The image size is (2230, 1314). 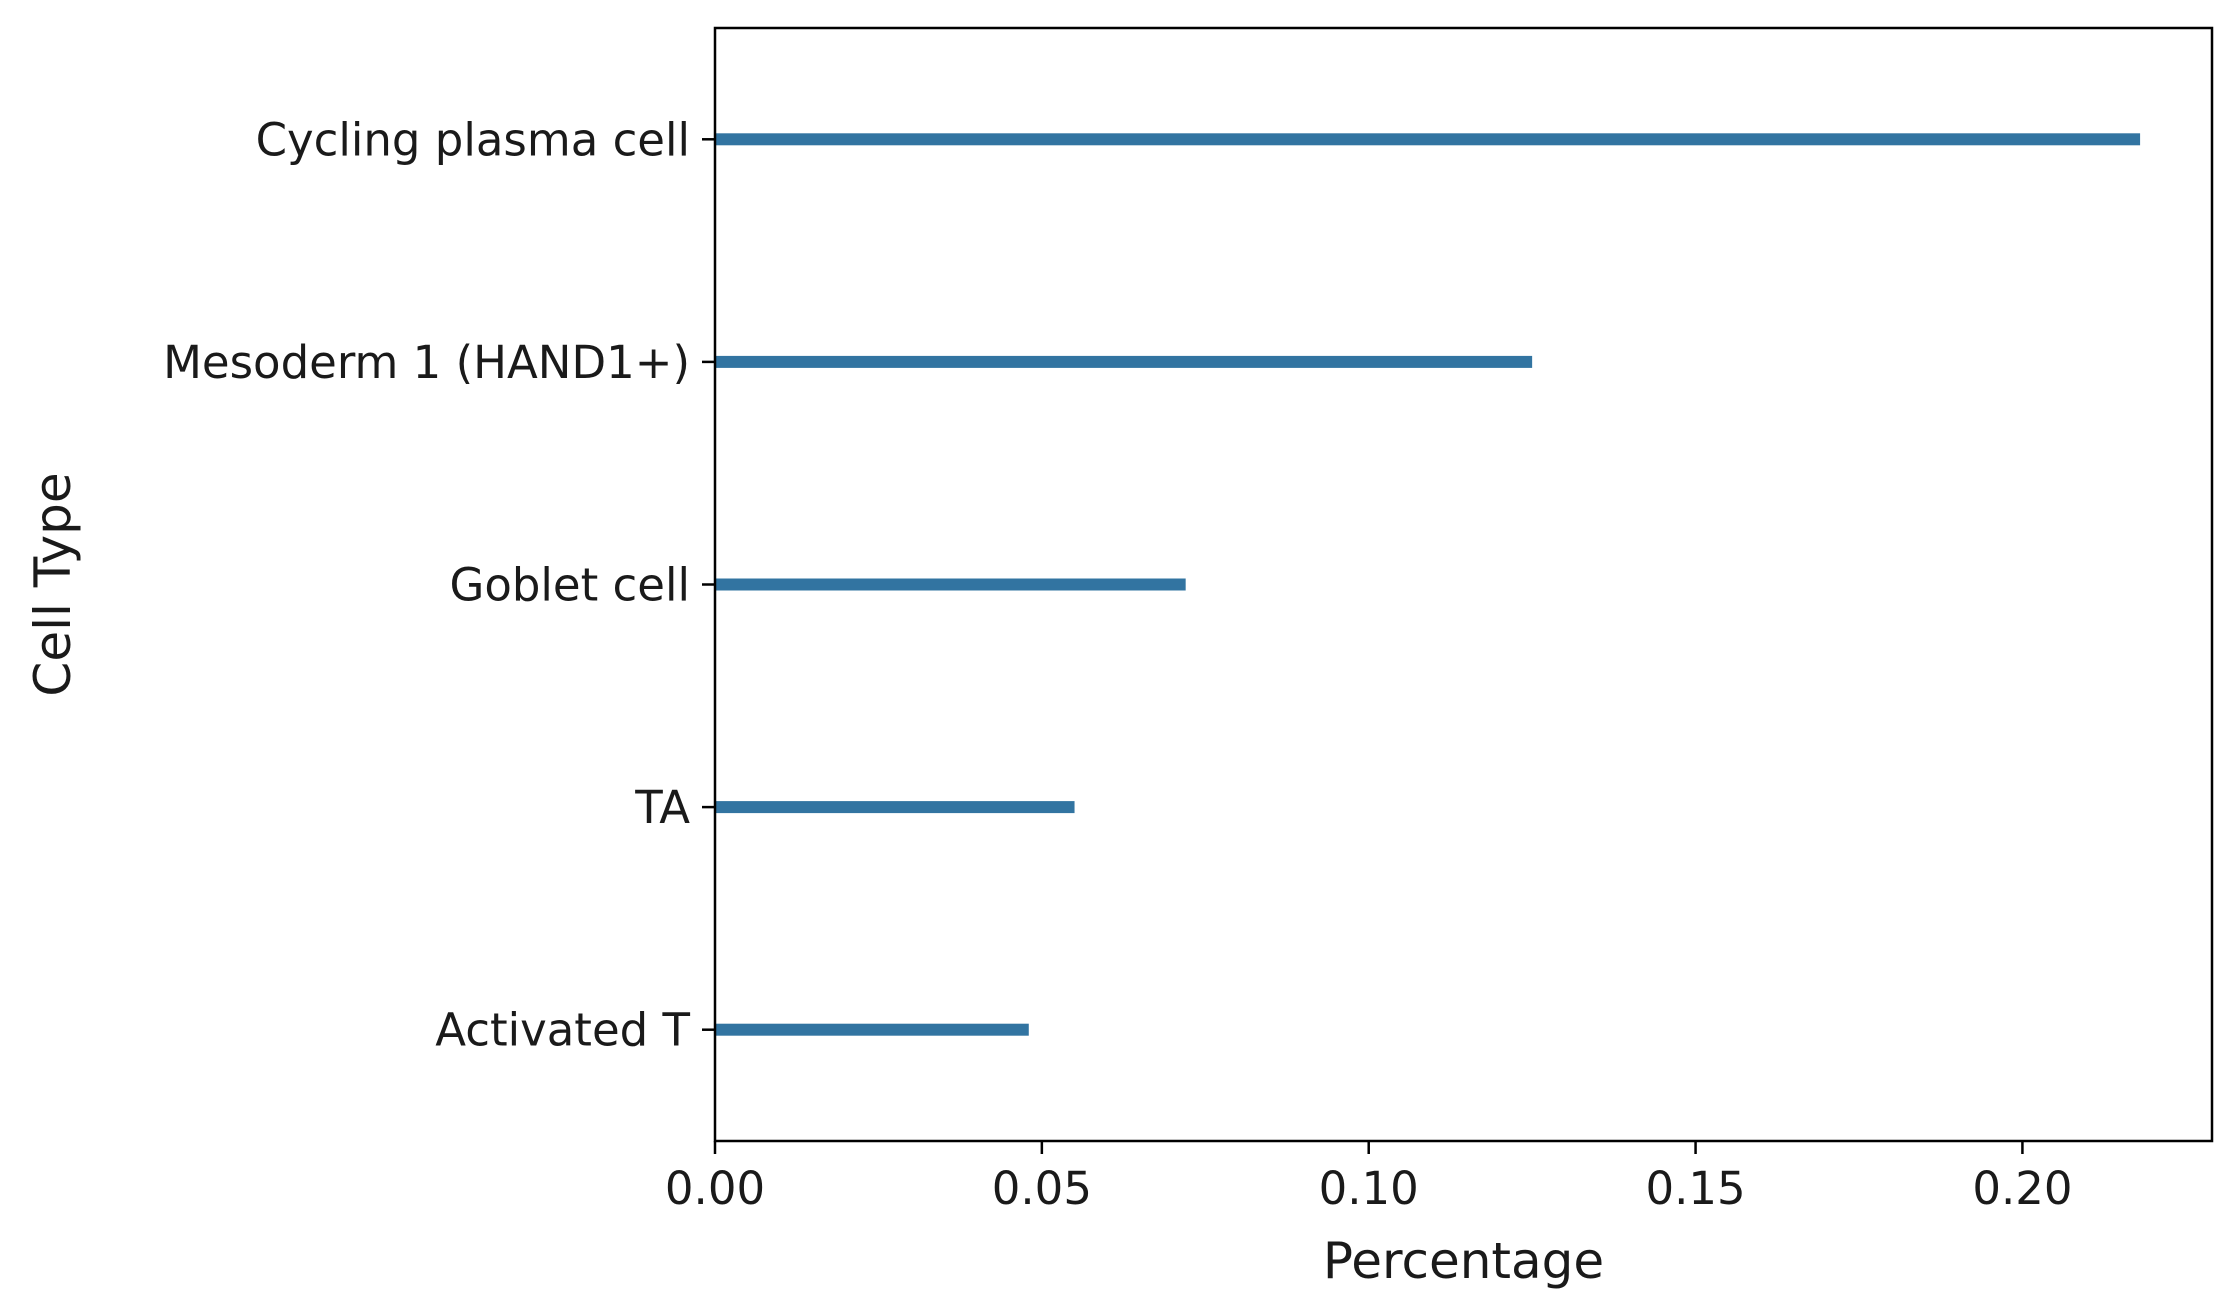 I want to click on x-tick-label: 0.20, so click(x=2022, y=1188).